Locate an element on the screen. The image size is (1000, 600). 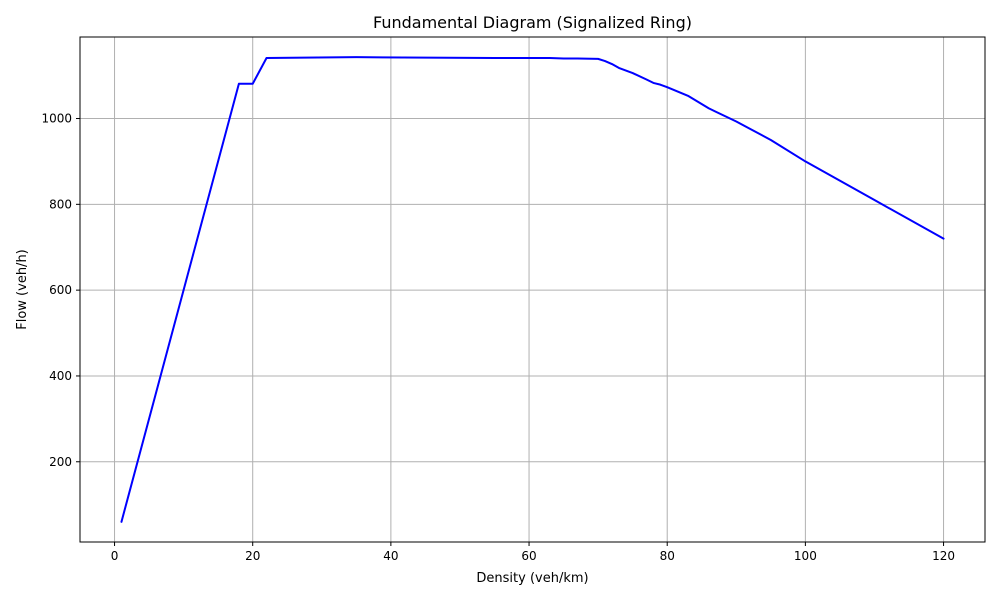
y-tick-label: 1000 is located at coordinates (56, 119).